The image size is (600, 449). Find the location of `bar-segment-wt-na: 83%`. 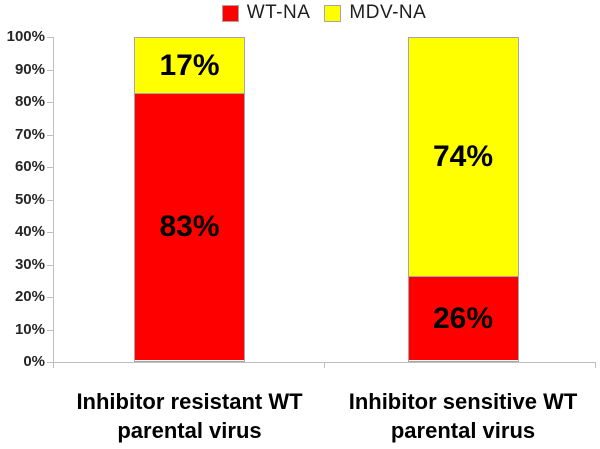

bar-segment-wt-na: 83% is located at coordinates (189, 226).